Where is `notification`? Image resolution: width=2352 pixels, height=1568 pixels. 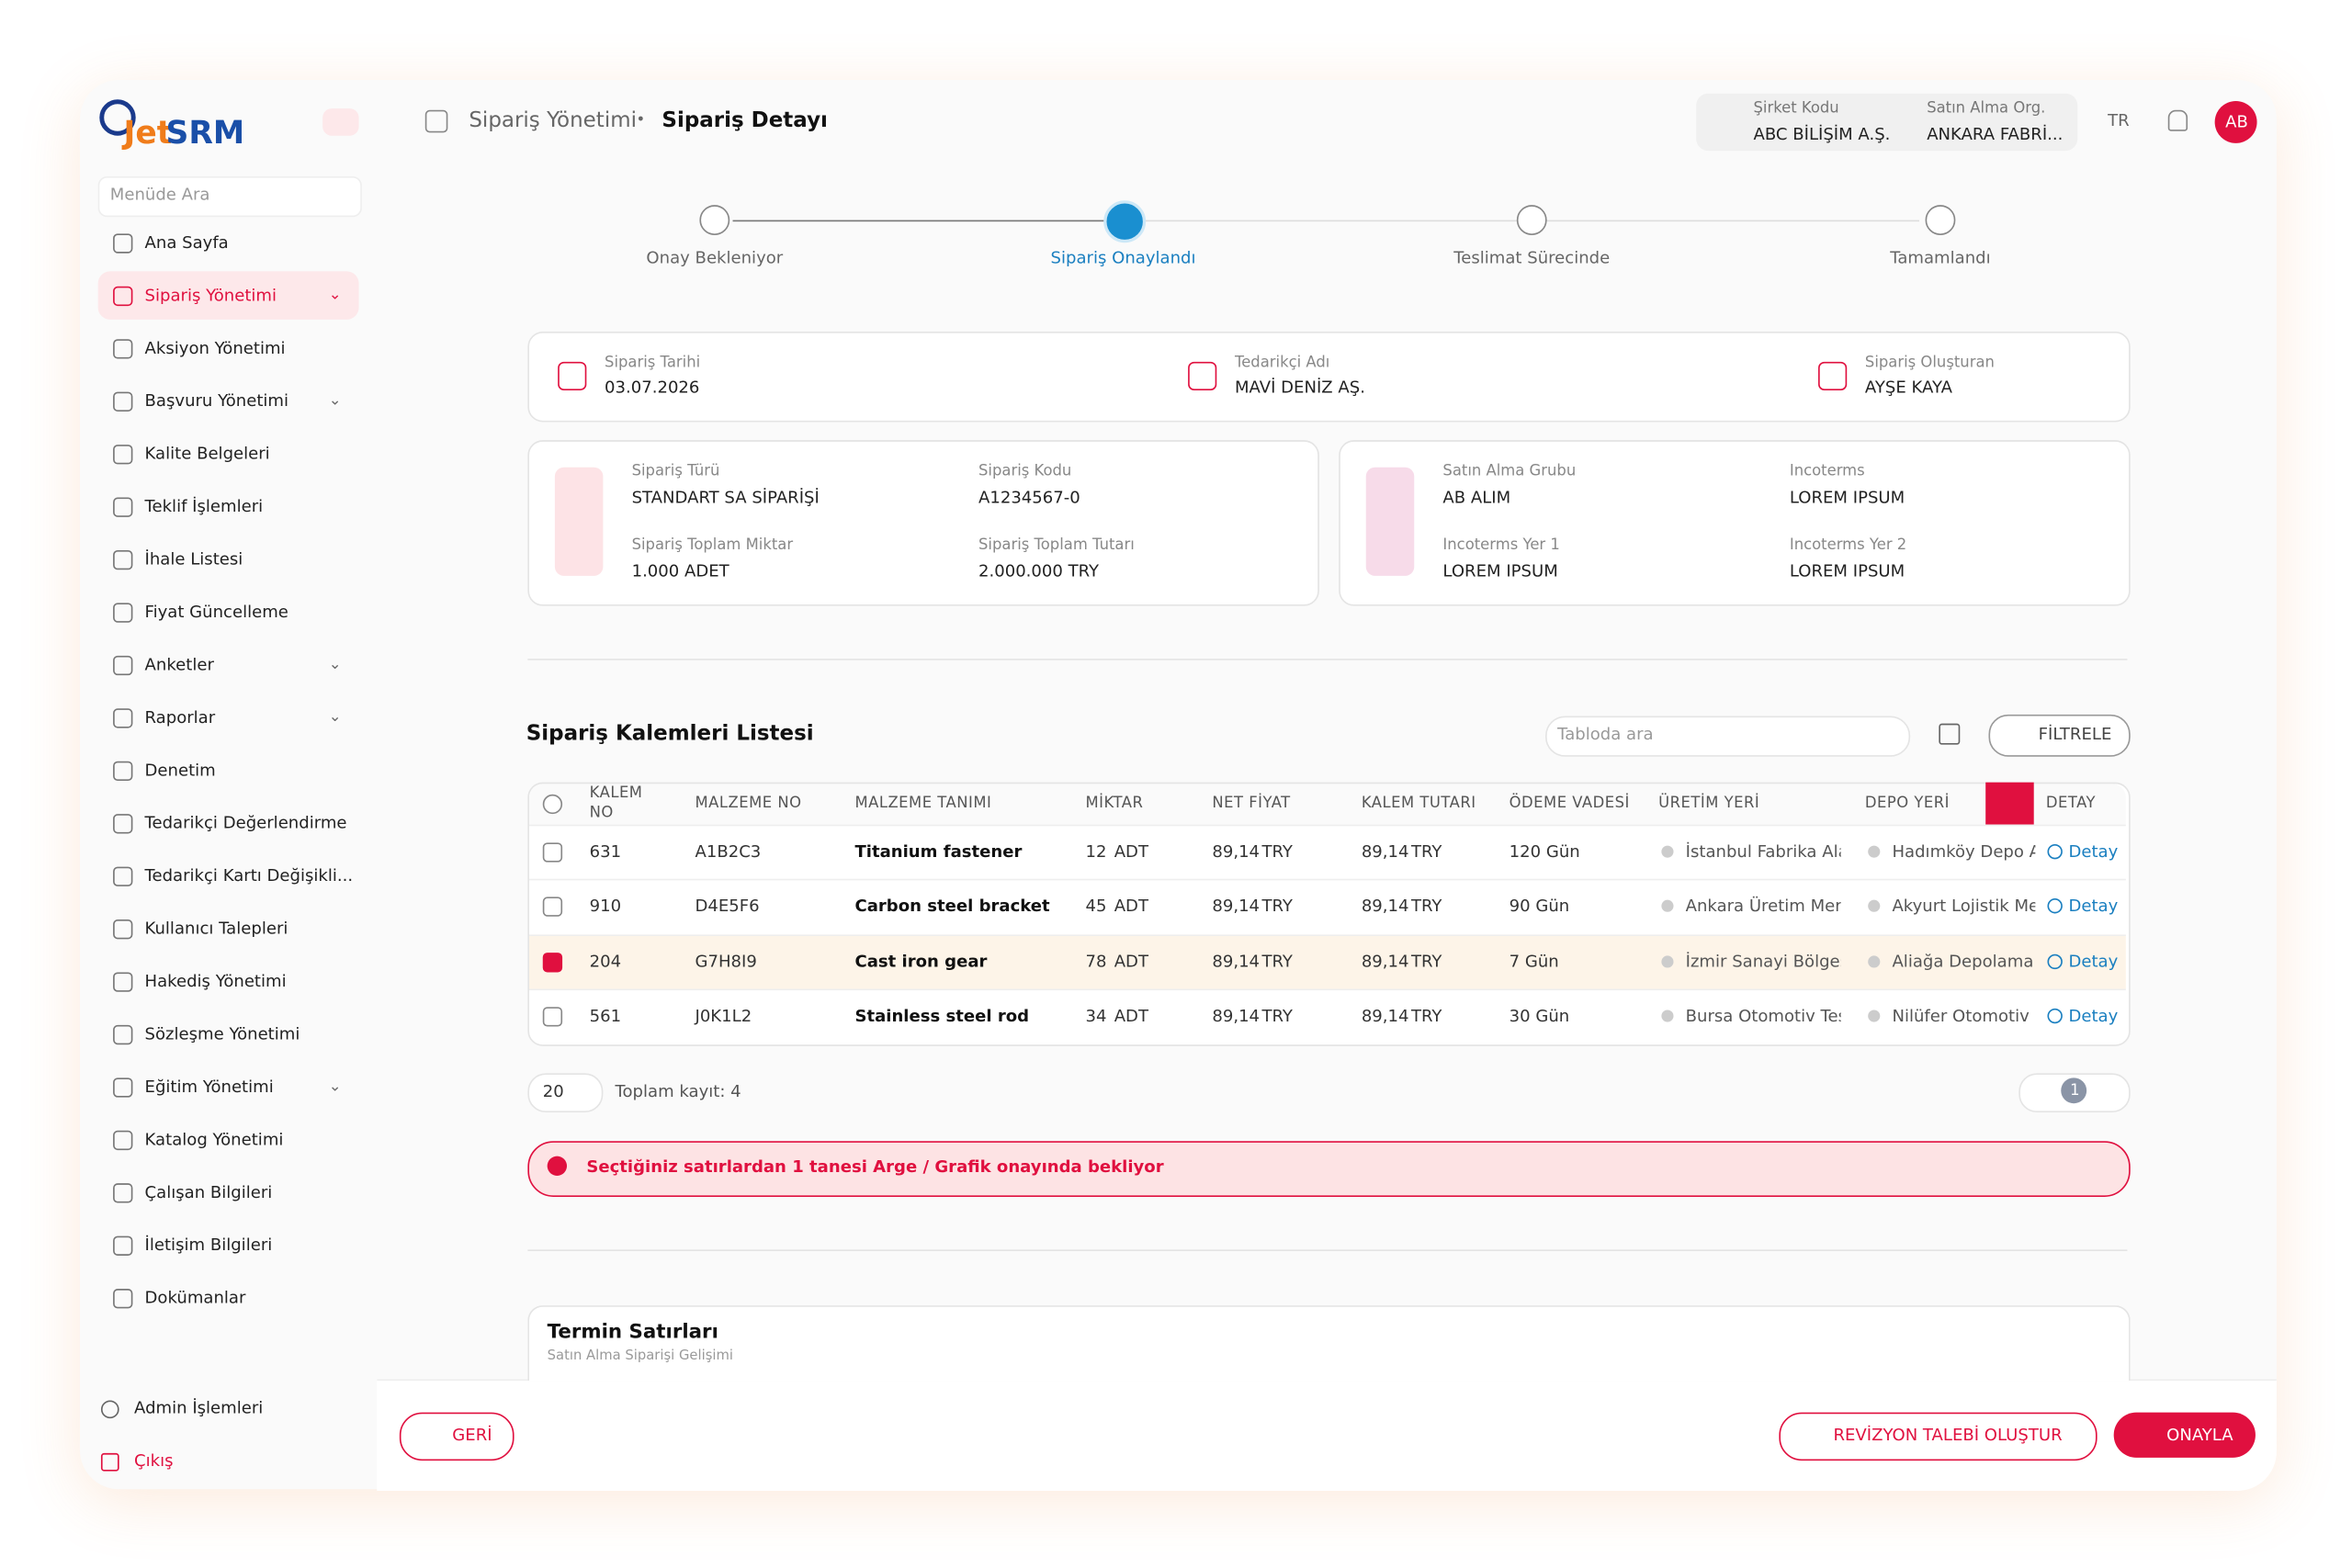
notification is located at coordinates (2178, 120).